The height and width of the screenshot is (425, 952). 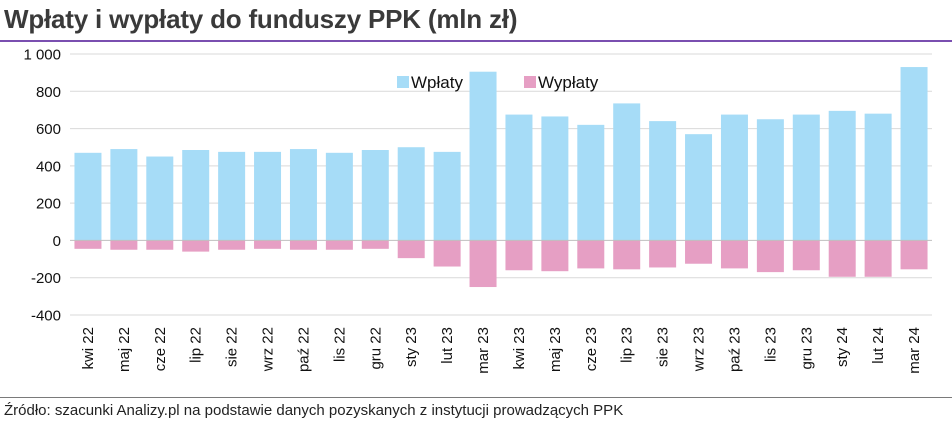 What do you see at coordinates (663, 347) in the screenshot?
I see `x-tick-label: sie 23` at bounding box center [663, 347].